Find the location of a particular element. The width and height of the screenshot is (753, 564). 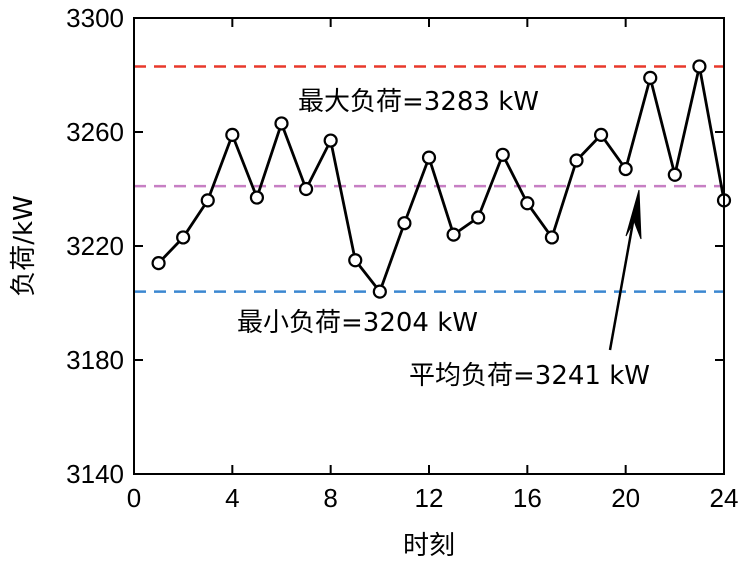

x-tick-label: 4 is located at coordinates (232, 498).